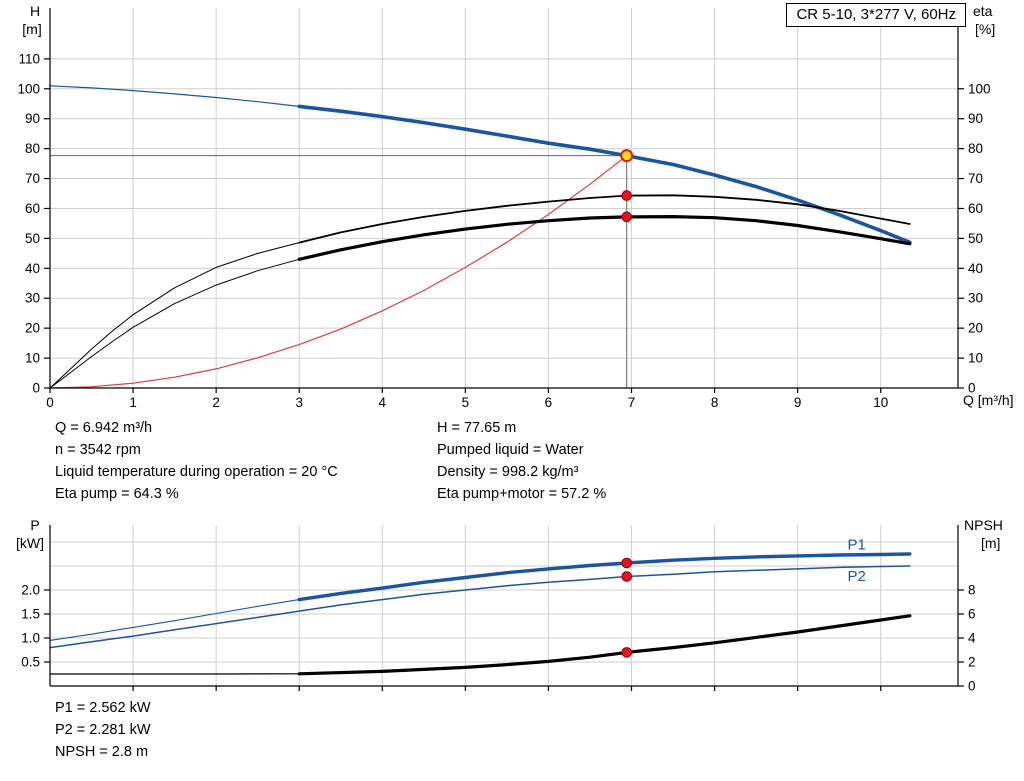 This screenshot has width=1024, height=781. I want to click on info-eta-pump: Eta pump = 64.3 %, so click(117, 494).